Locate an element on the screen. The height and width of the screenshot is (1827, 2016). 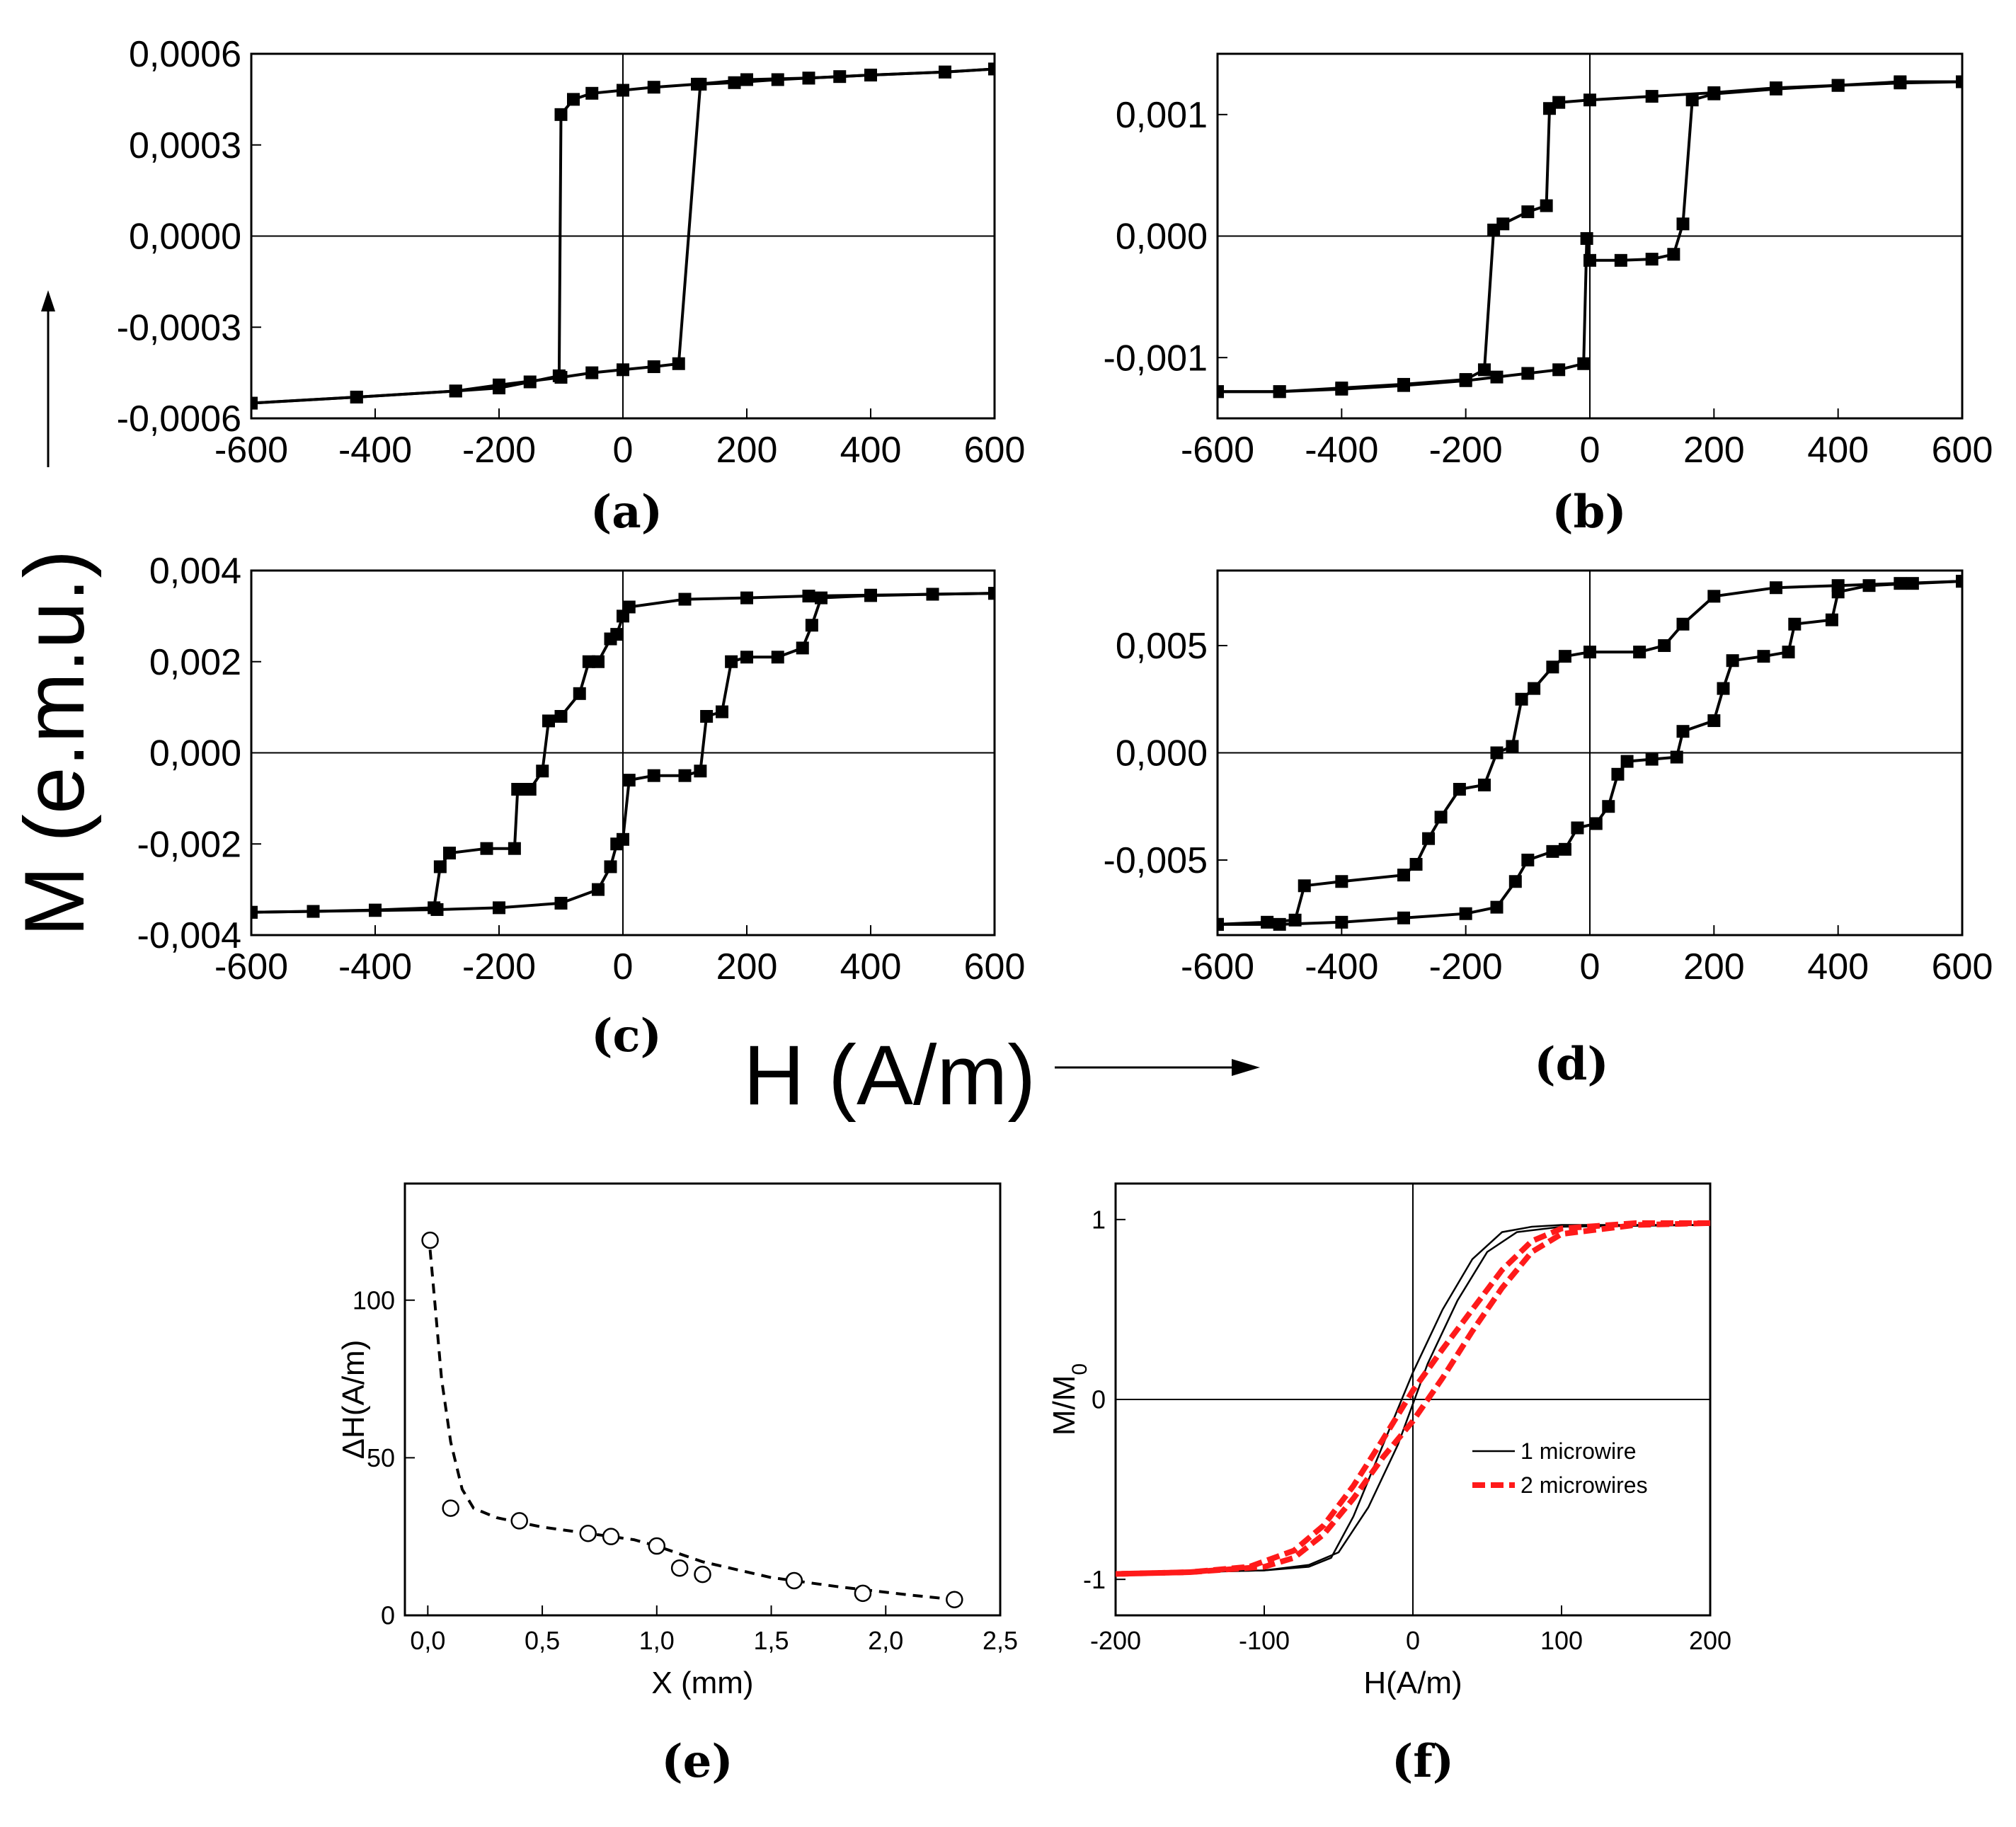
y-tick-label: -0,005 is located at coordinates (1156, 860).